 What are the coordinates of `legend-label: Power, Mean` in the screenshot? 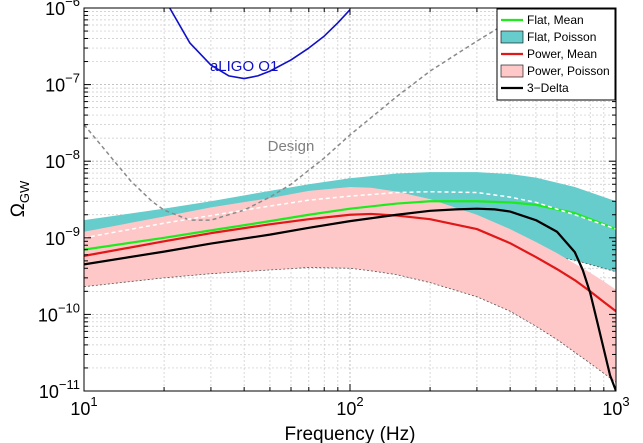 It's located at (562, 54).